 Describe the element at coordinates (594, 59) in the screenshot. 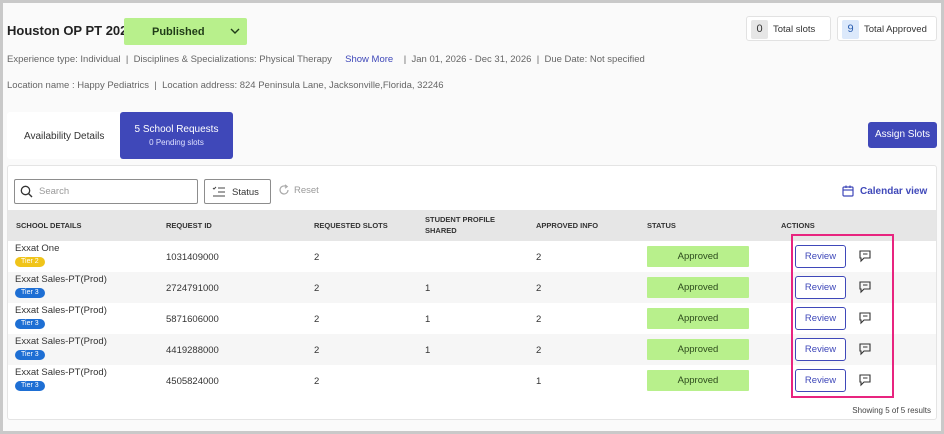

I see `due-date: Due Date: Not specified` at that location.